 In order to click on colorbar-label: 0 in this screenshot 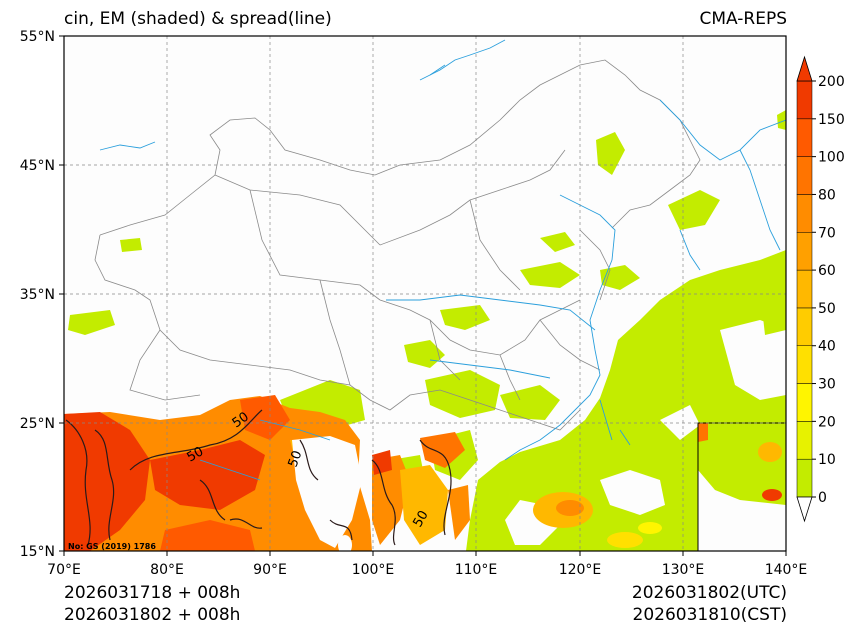, I will do `click(822, 498)`.